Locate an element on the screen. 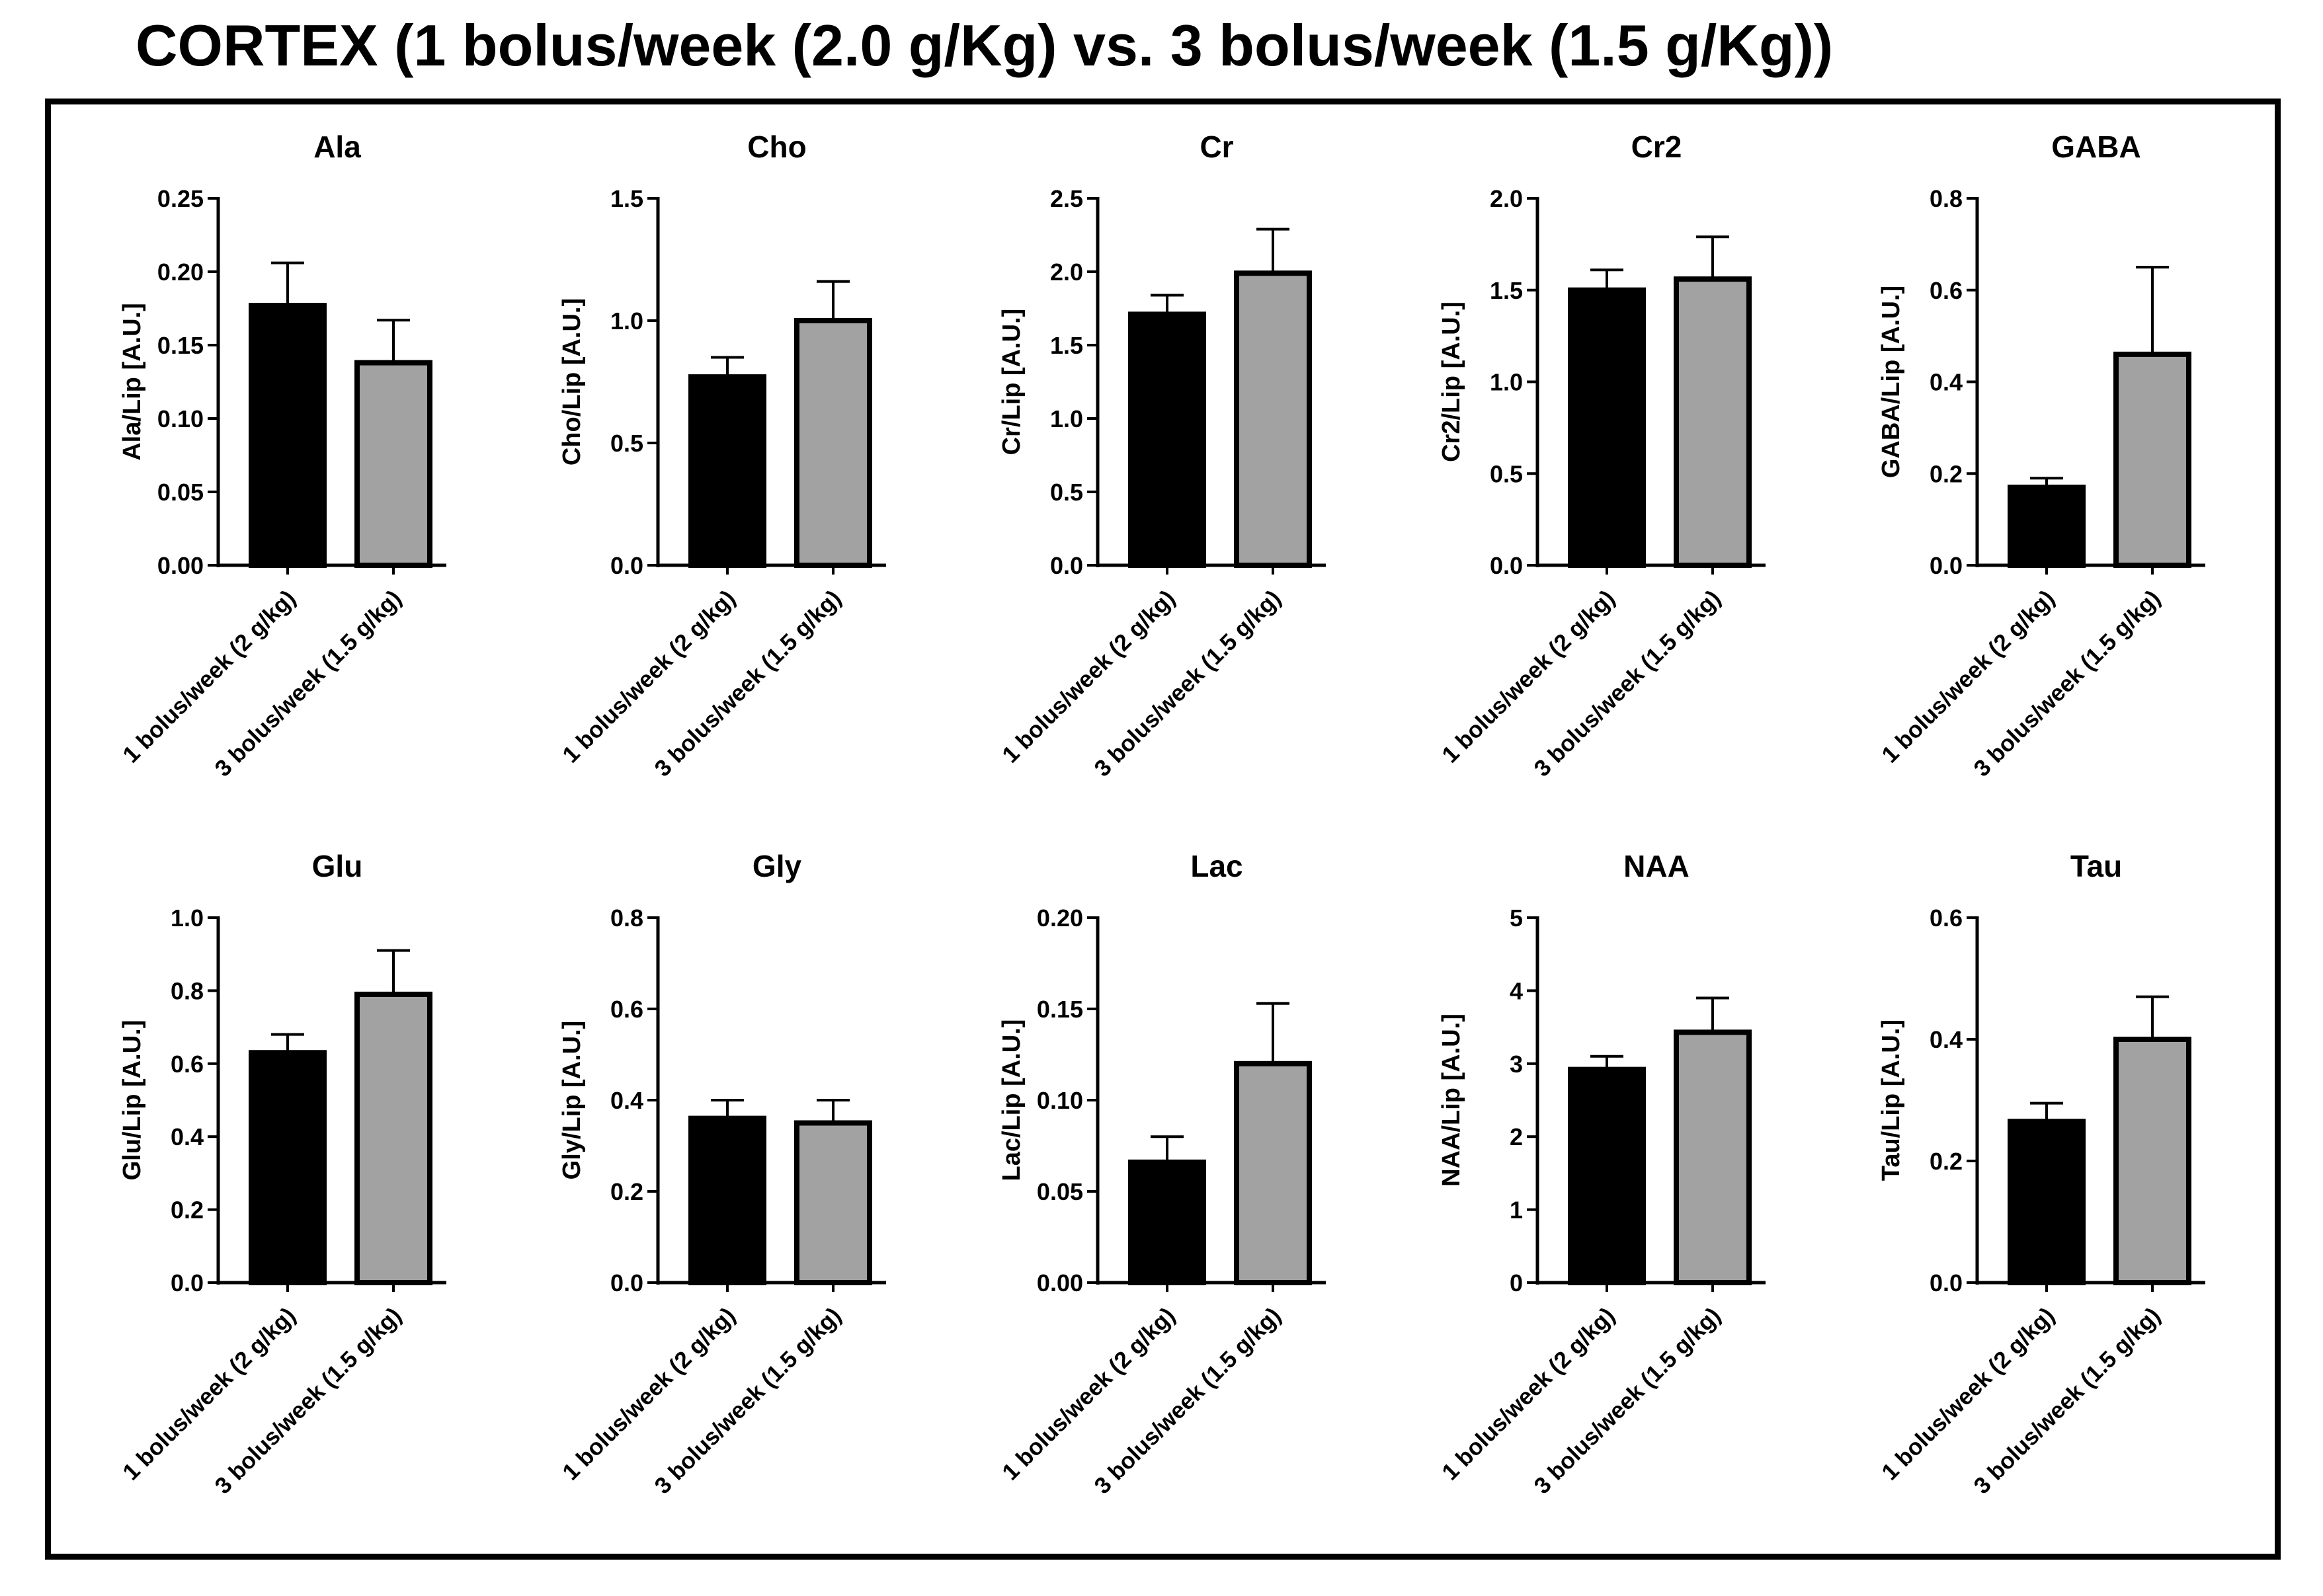 Image resolution: width=2323 pixels, height=1596 pixels. y-tick-label: 1 is located at coordinates (1517, 1210).